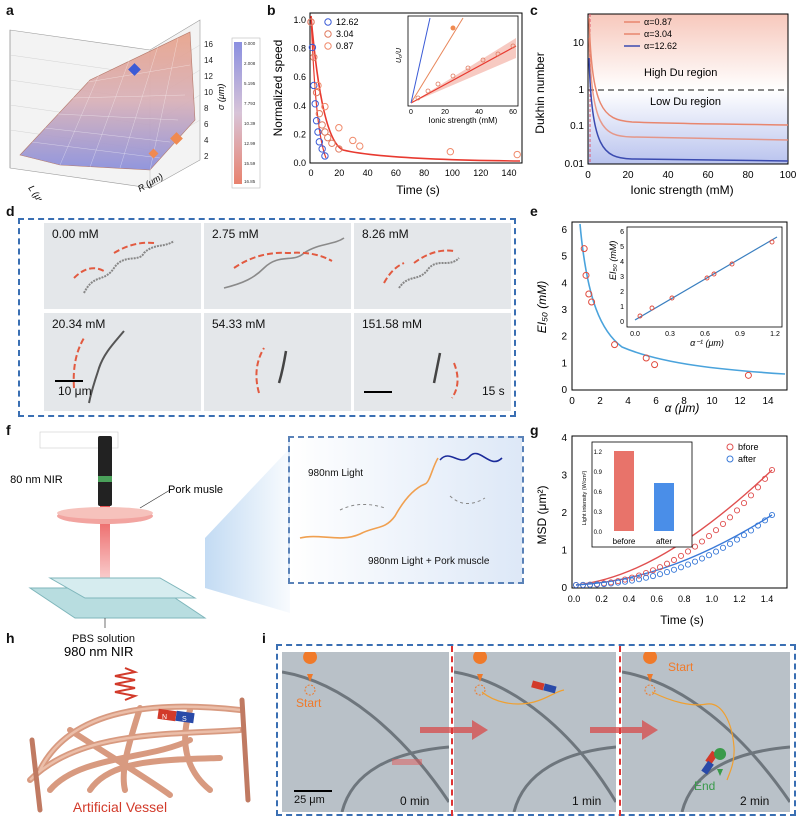 The height and width of the screenshot is (820, 799). What do you see at coordinates (378, 392) in the screenshot?
I see `d-scalebar` at bounding box center [378, 392].